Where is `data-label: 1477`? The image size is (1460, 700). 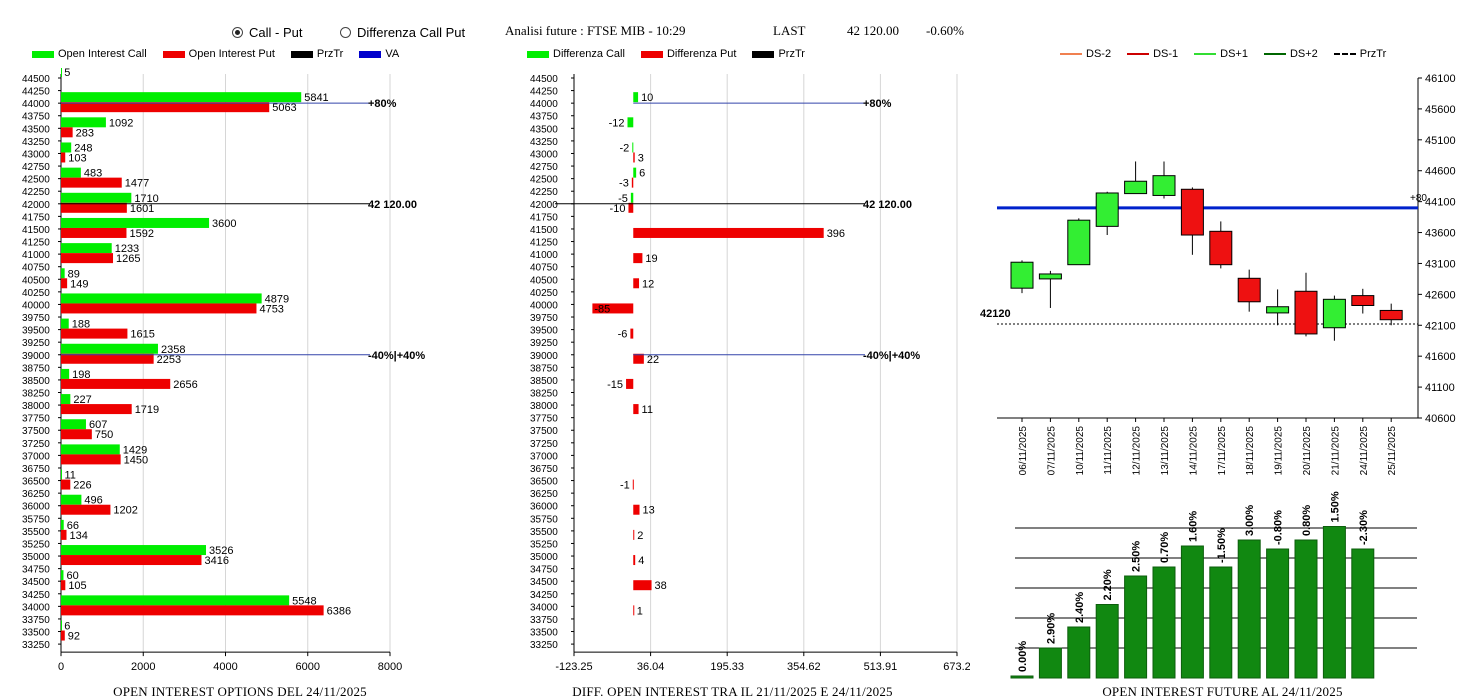
data-label: 1477 is located at coordinates (137, 184).